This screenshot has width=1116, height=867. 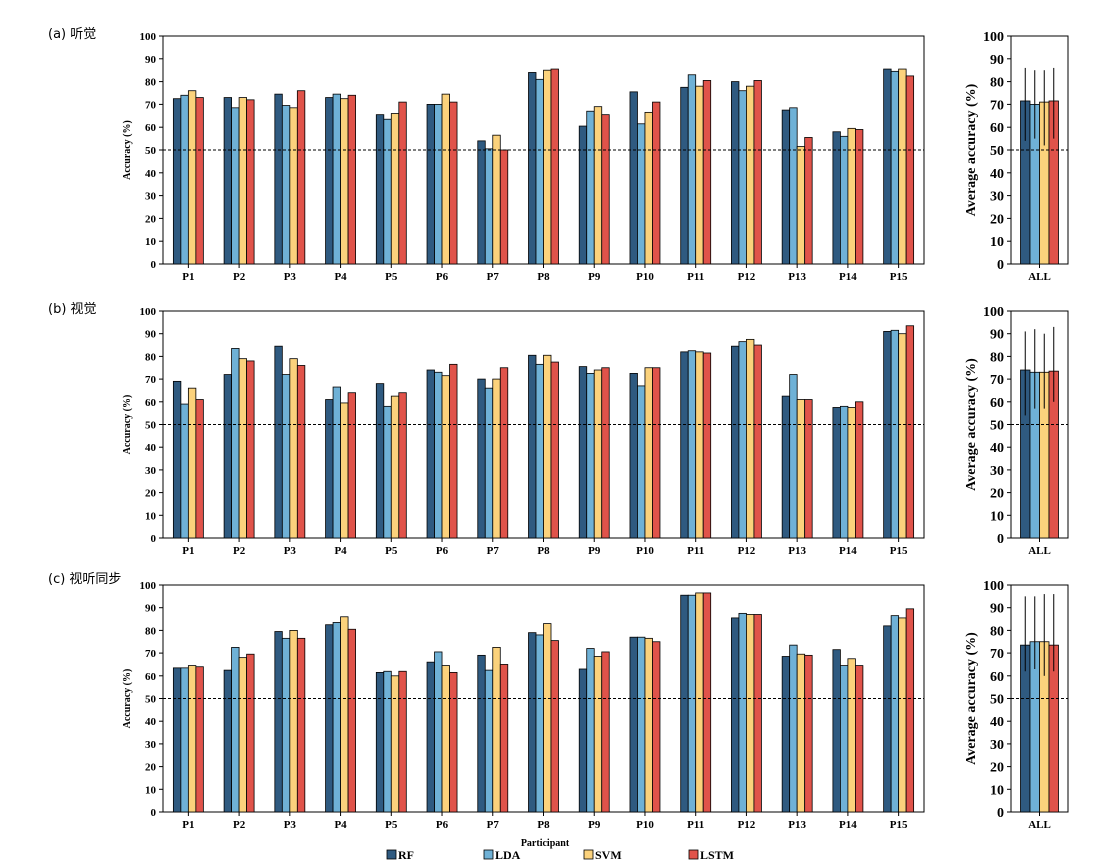 What do you see at coordinates (997, 448) in the screenshot?
I see `y-tick-label: 40` at bounding box center [997, 448].